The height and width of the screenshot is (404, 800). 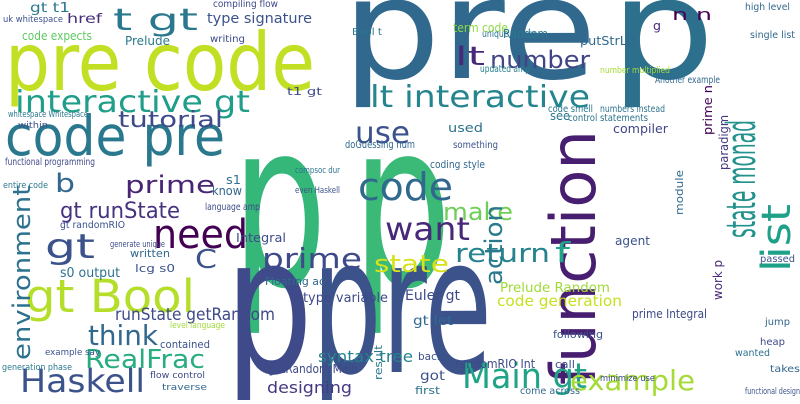 I want to click on word: Bool t, so click(x=367, y=32).